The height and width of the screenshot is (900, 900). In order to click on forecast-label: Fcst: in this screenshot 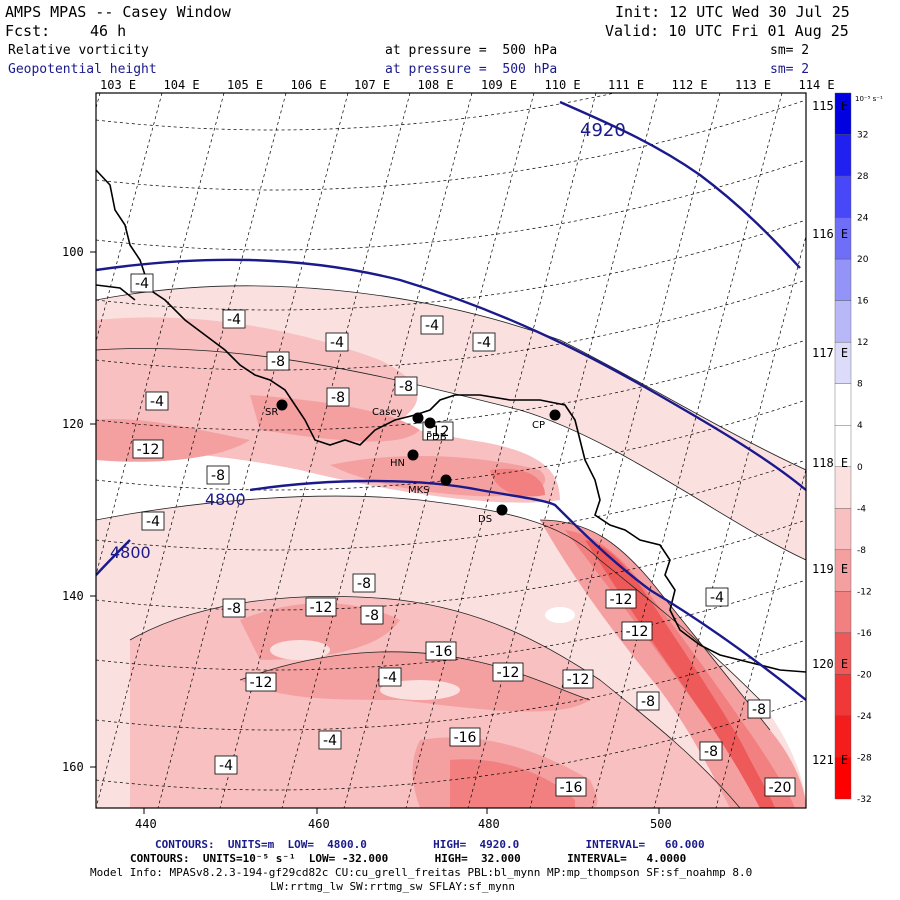, I will do `click(28, 31)`.